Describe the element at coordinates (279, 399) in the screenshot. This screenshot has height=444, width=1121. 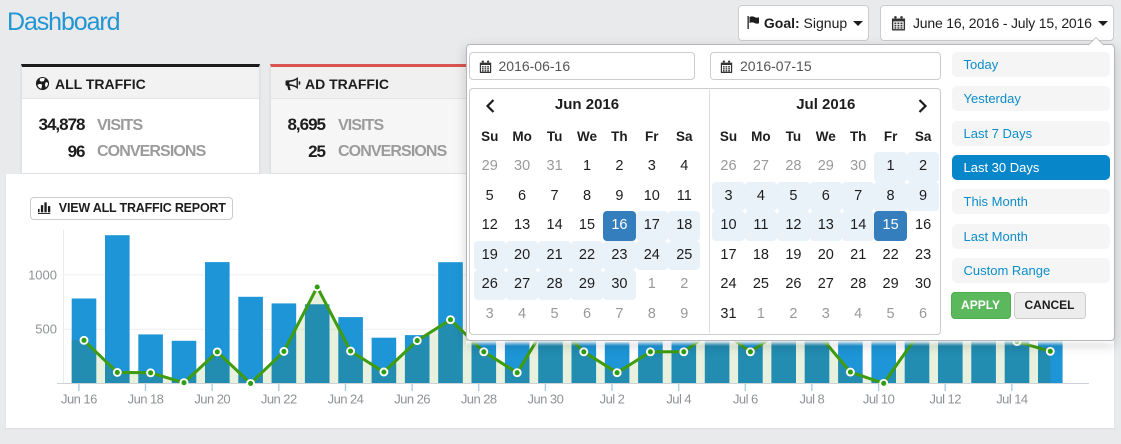
I see `svg-text: Jun 22` at that location.